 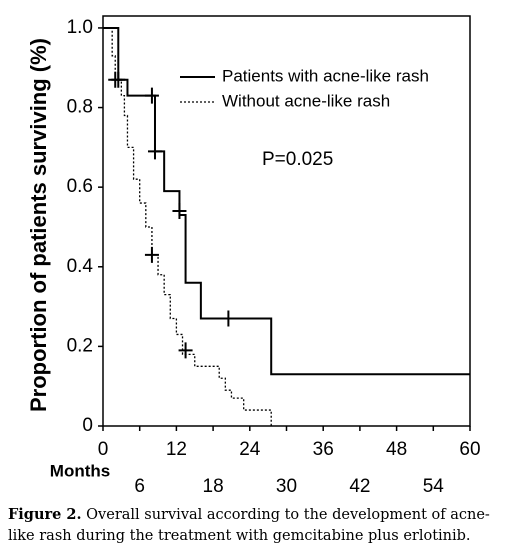 What do you see at coordinates (213, 486) in the screenshot?
I see `x-tick-label: 18` at bounding box center [213, 486].